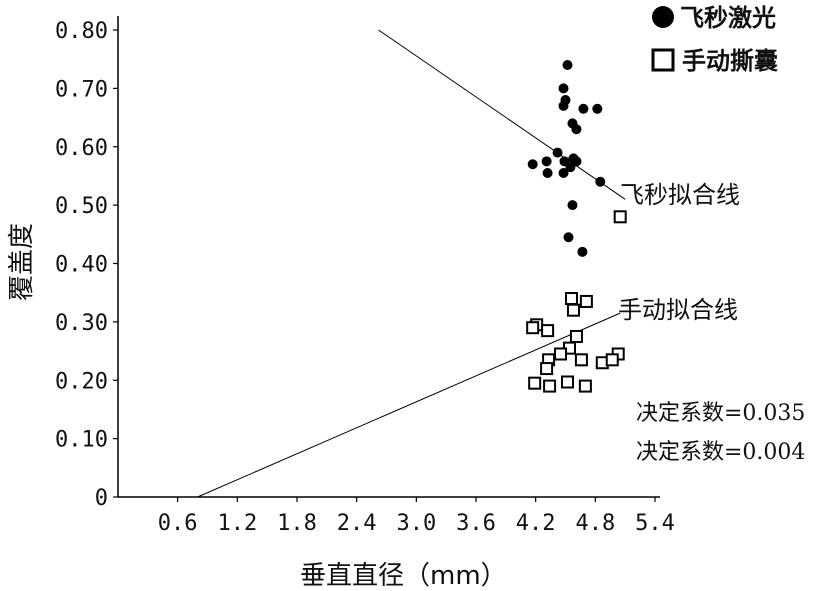 This screenshot has height=591, width=827. I want to click on femto-fit-line, so click(502, 114).